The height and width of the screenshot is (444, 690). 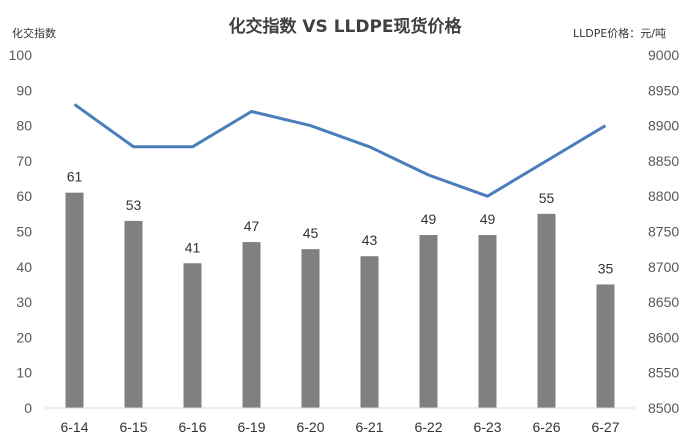 What do you see at coordinates (369, 427) in the screenshot?
I see `x-tick-label: 6-21` at bounding box center [369, 427].